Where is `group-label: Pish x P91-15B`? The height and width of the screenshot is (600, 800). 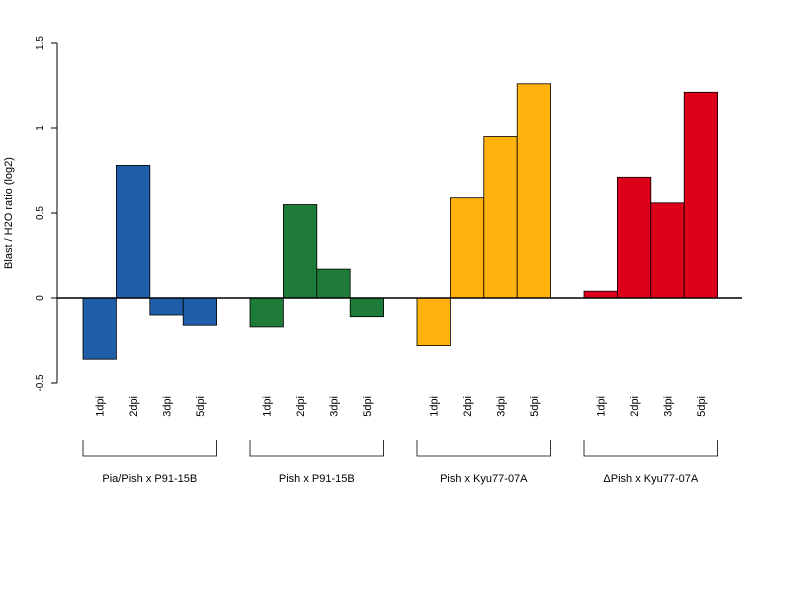 group-label: Pish x P91-15B is located at coordinates (317, 479).